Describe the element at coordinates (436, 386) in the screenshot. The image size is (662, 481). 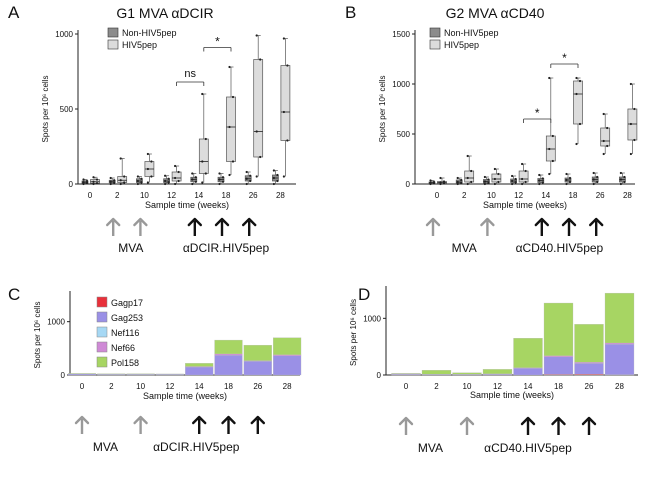
I see `panel-d-x-tick-label: 2` at that location.